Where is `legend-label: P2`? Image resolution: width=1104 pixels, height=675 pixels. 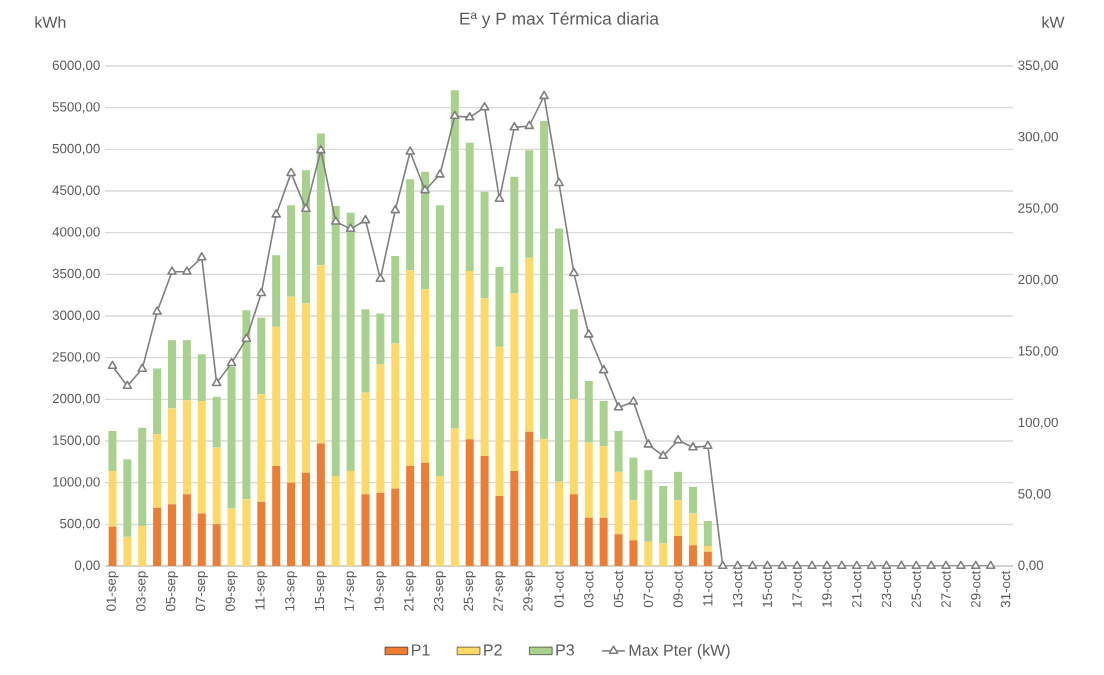
legend-label: P2 is located at coordinates (493, 650).